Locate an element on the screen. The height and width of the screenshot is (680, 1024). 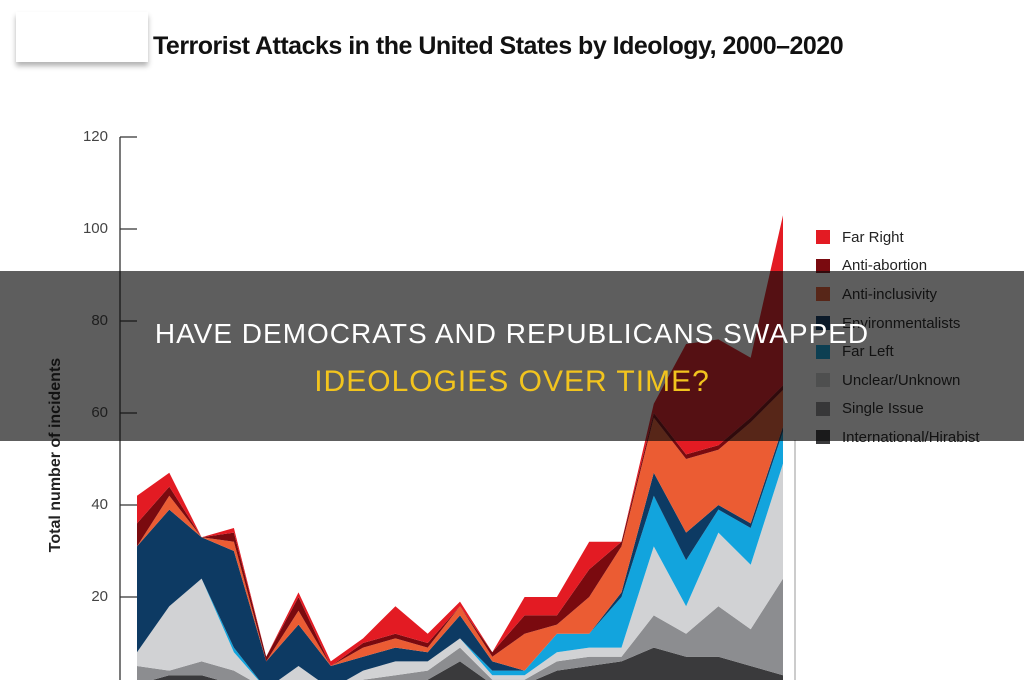
headline-line2: IDEOLOGIES OVER TIME? is located at coordinates (512, 381).